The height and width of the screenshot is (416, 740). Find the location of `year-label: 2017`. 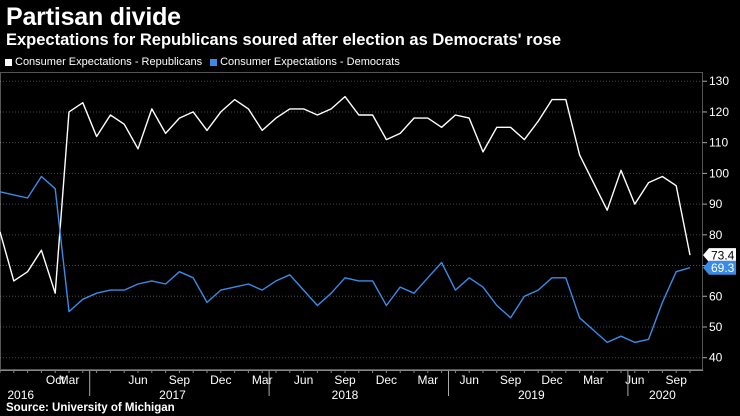

year-label: 2017 is located at coordinates (172, 395).